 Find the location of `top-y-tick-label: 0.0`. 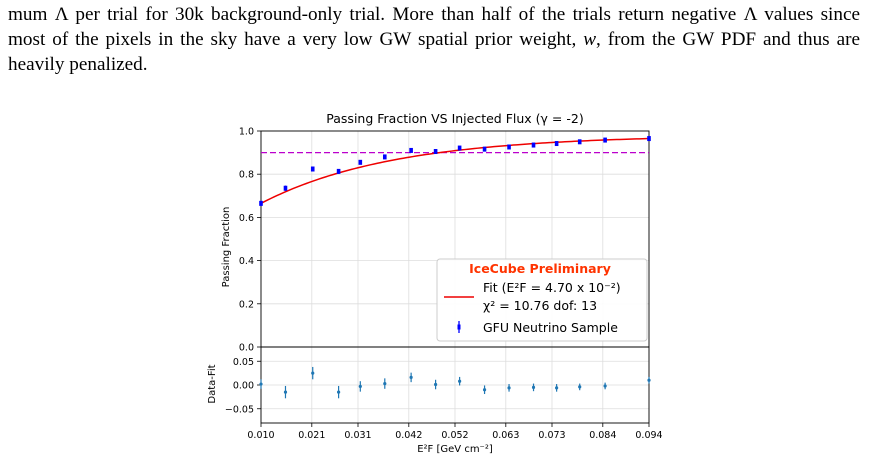

top-y-tick-label: 0.0 is located at coordinates (246, 348).